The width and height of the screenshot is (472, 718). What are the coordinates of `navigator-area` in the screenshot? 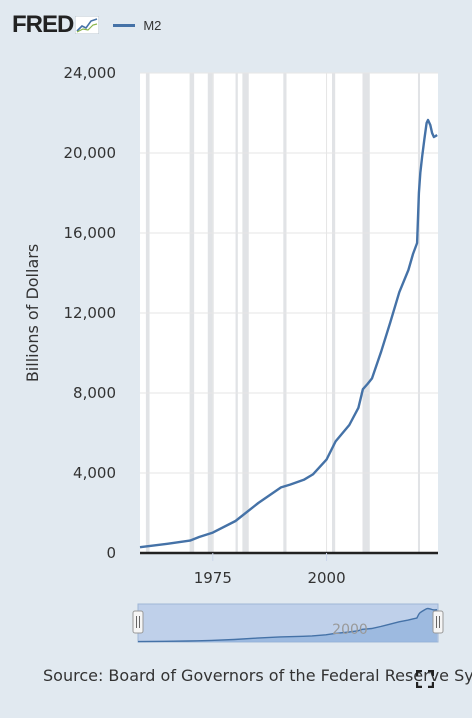 It's located at (288, 625).